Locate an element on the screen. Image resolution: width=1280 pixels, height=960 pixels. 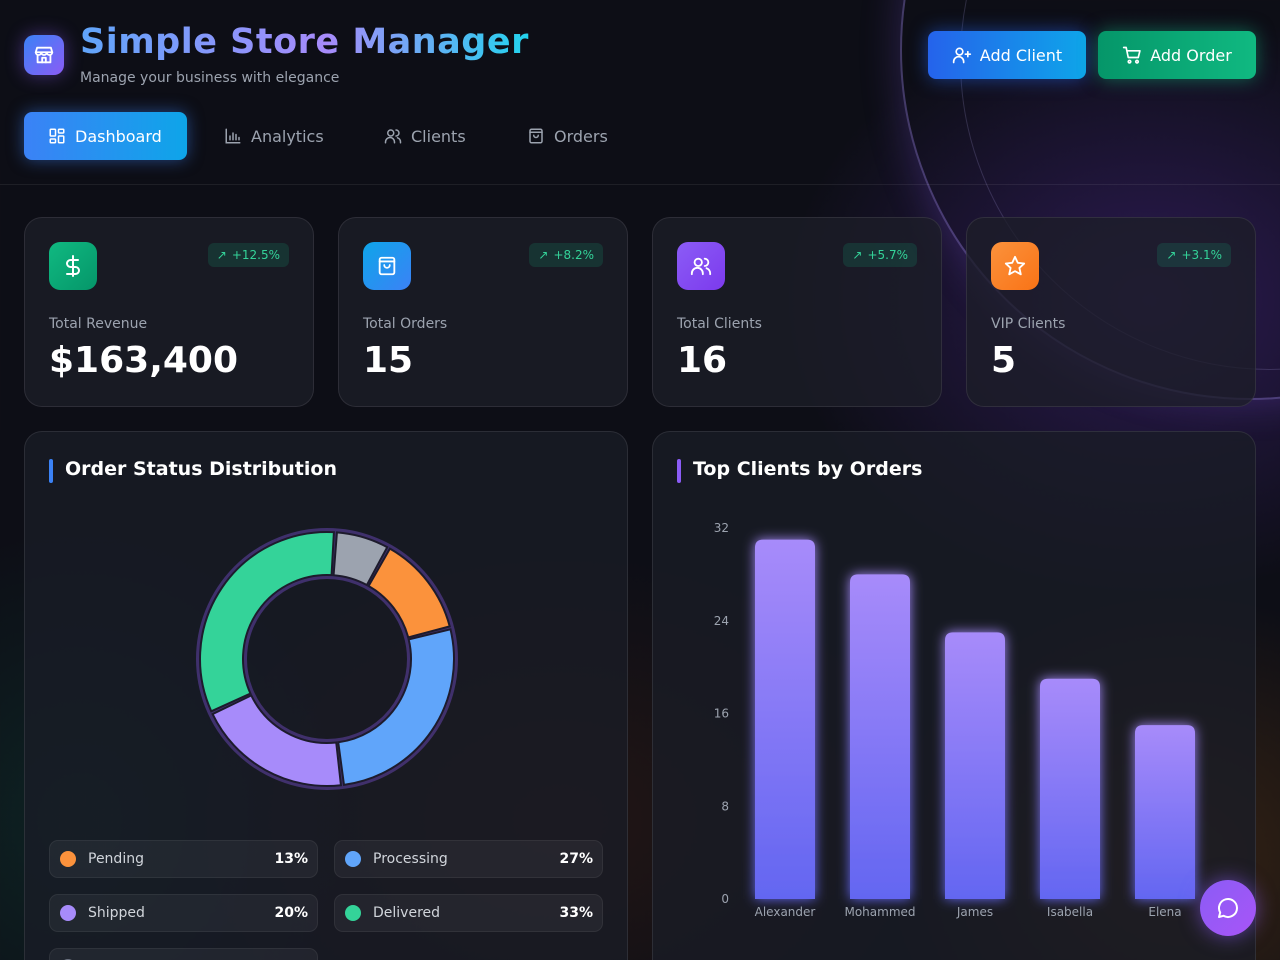
legend-item-partial is located at coordinates (183, 954).